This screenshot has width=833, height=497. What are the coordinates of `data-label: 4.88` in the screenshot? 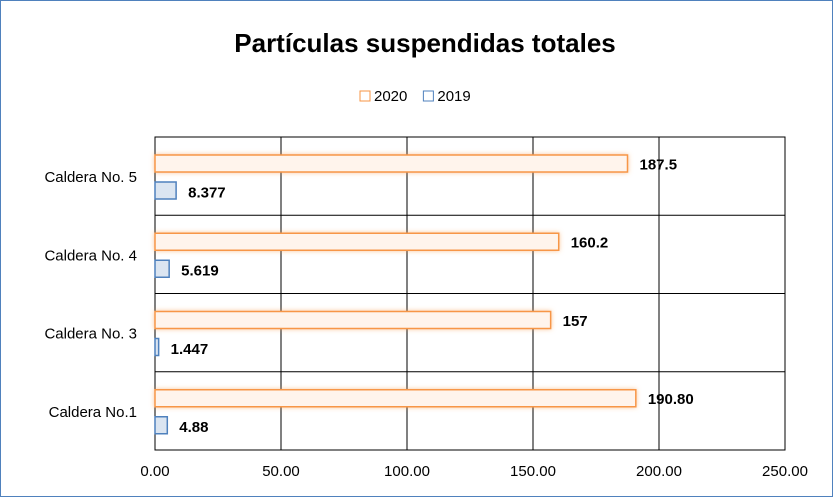 It's located at (193, 427).